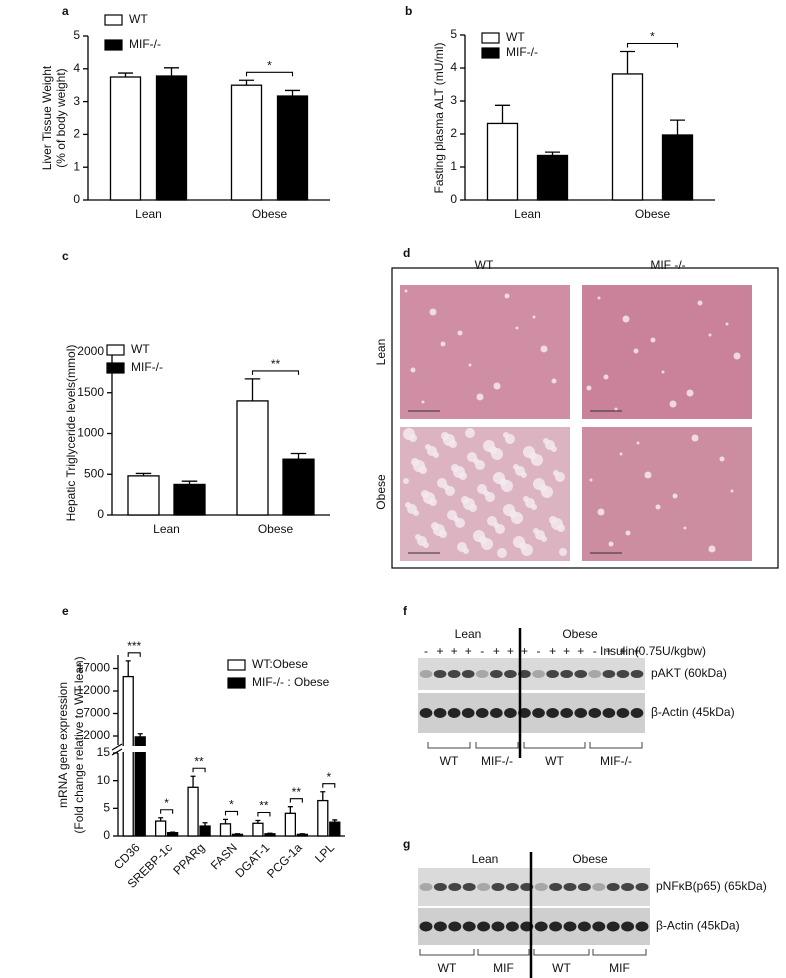 The image size is (786, 978). Describe the element at coordinates (439, 118) in the screenshot. I see `y-axis-label: Fasting plasma ALT (mU/ml)` at that location.